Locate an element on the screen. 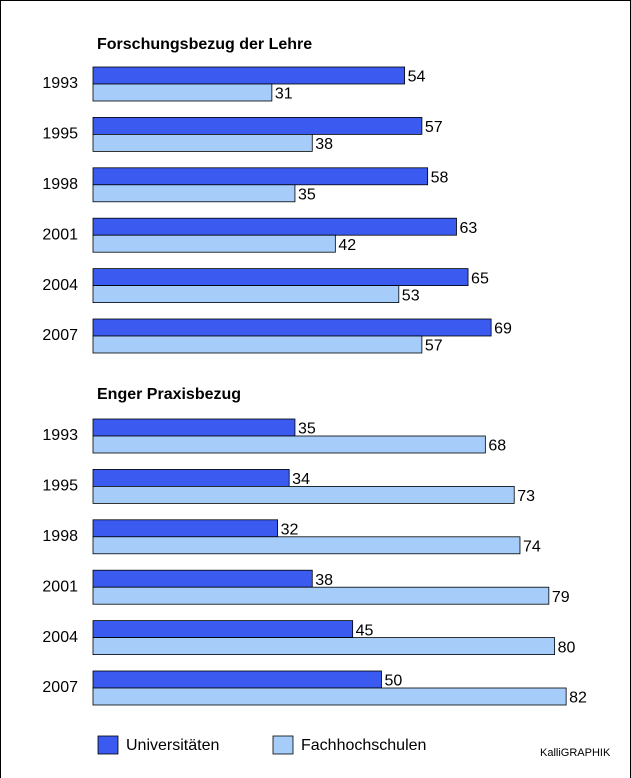 This screenshot has height=778, width=631. value-label: 74 is located at coordinates (532, 547).